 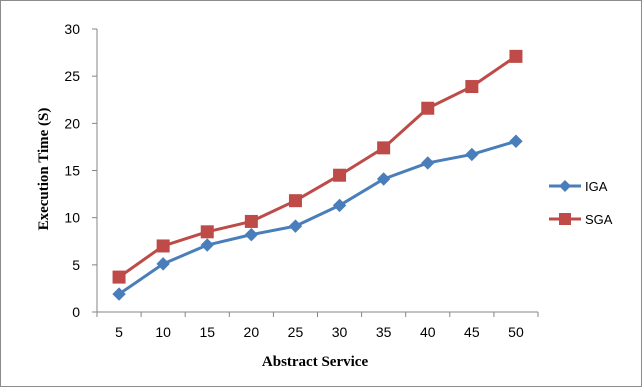 What do you see at coordinates (599, 219) in the screenshot?
I see `legend-label: SGA` at bounding box center [599, 219].